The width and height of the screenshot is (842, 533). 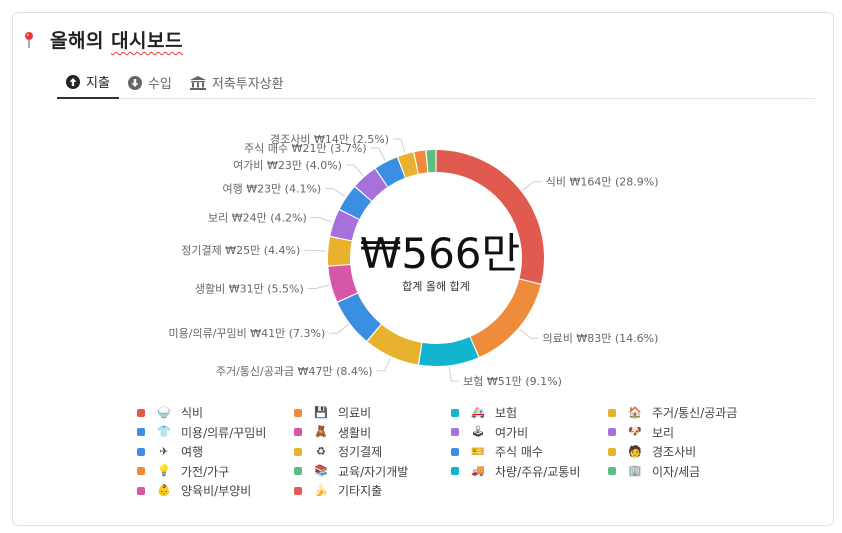 I want to click on tab-savings: 저축투자상환, so click(x=237, y=82).